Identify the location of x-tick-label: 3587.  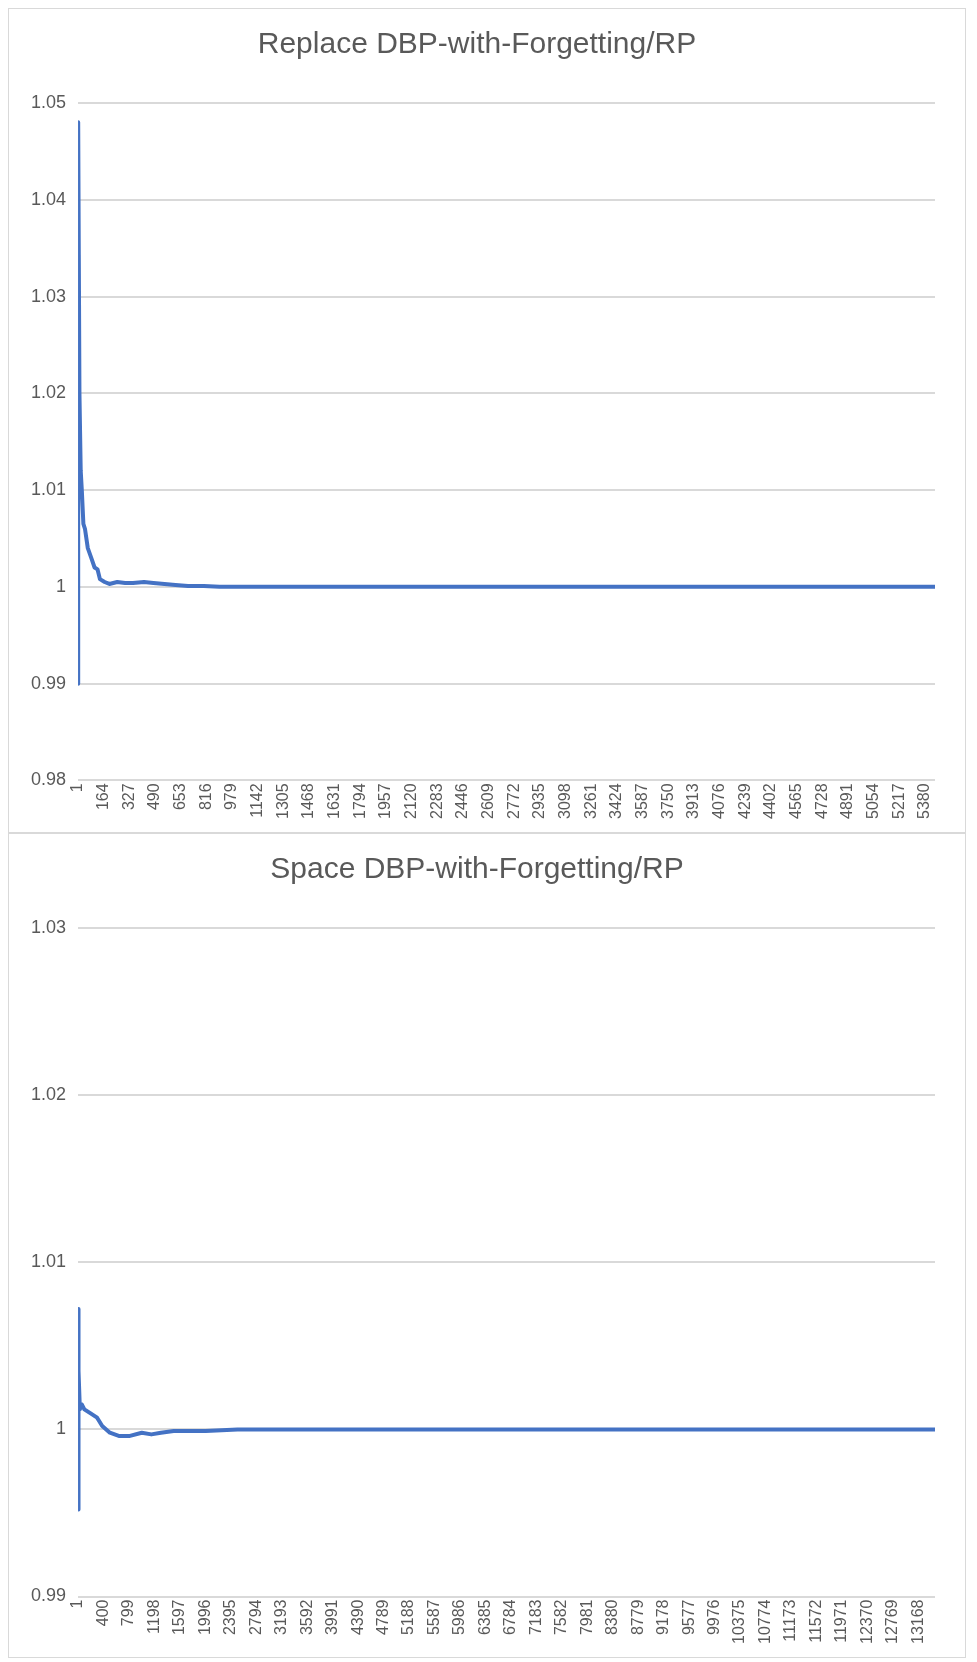
(642, 801).